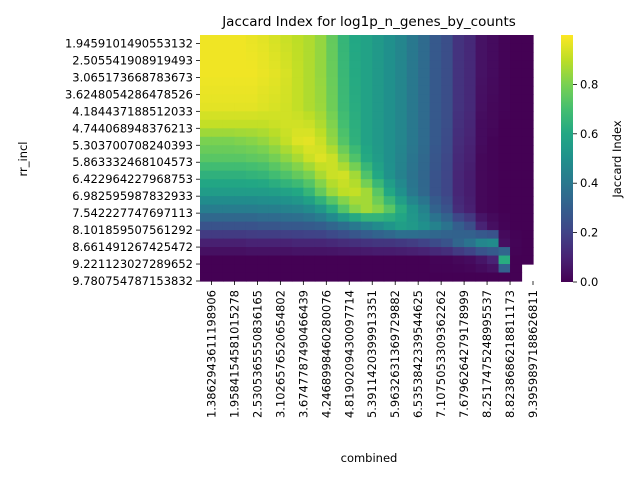 The image size is (640, 484). Describe the element at coordinates (23, 158) in the screenshot. I see `y-axis-label: rr_incl` at that location.